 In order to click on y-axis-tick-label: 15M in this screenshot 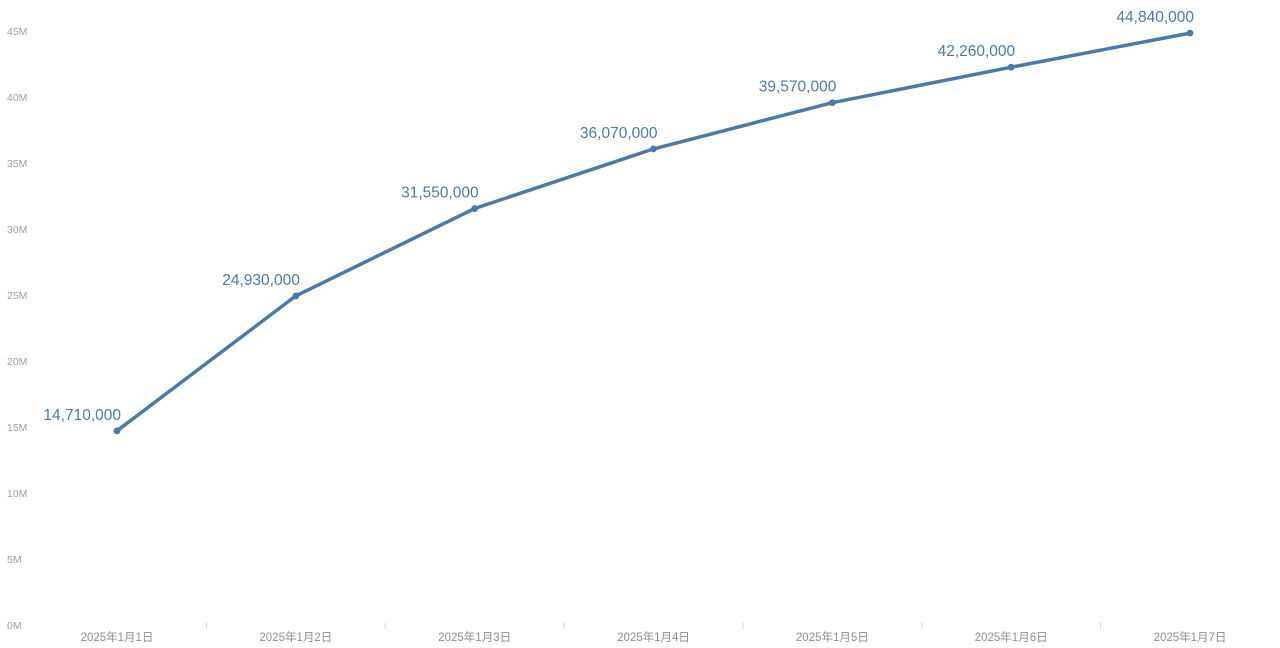, I will do `click(17, 428)`.